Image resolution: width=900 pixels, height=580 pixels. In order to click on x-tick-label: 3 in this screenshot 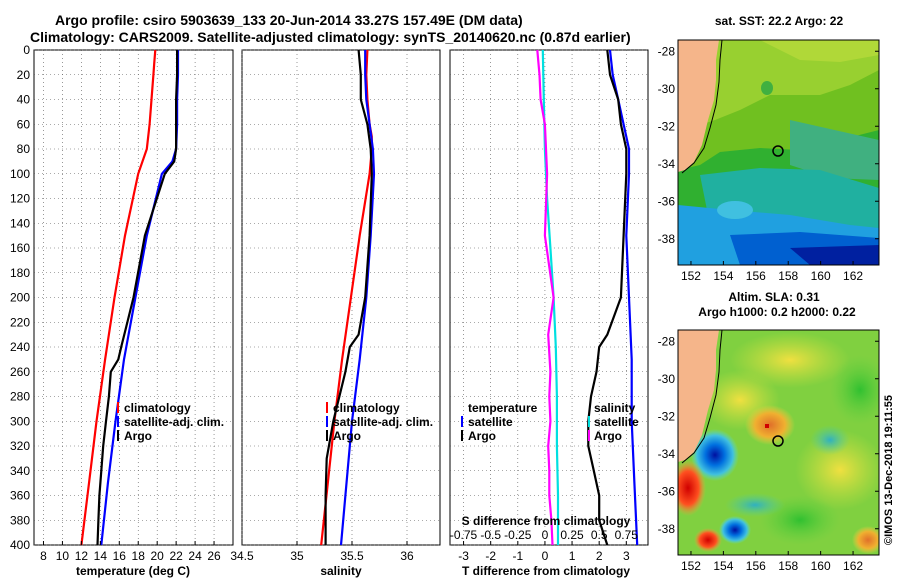, I will do `click(626, 556)`.